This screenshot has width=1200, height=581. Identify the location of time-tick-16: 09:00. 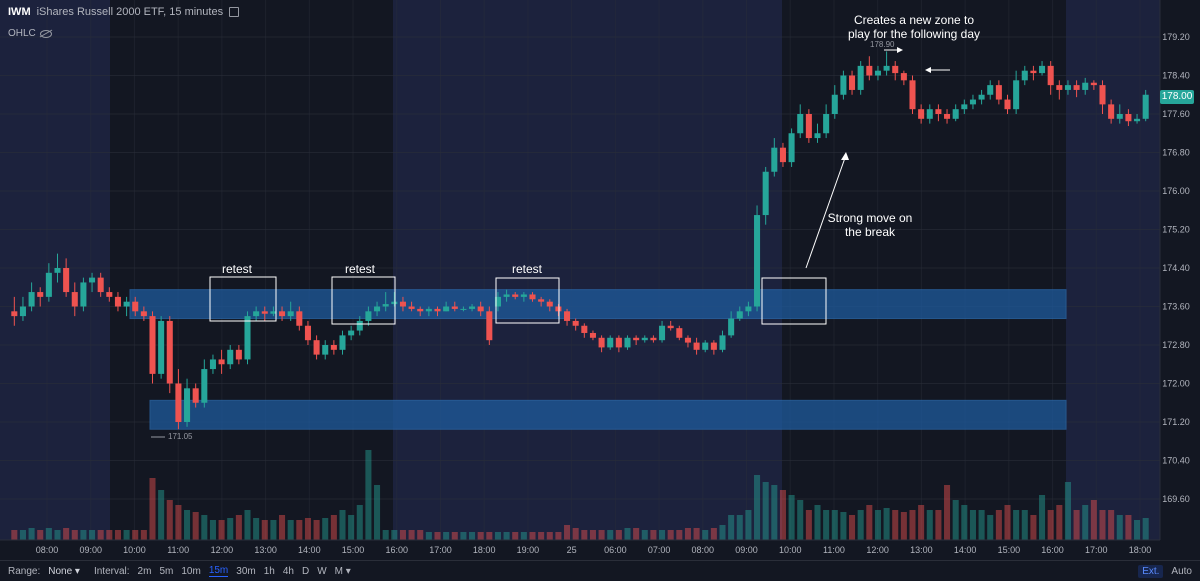
(746, 550).